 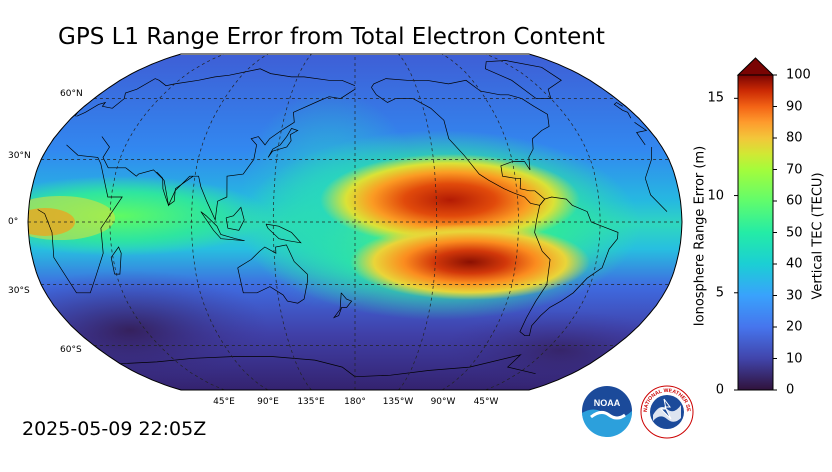 I want to click on coastline-indonesia, so click(x=222, y=226).